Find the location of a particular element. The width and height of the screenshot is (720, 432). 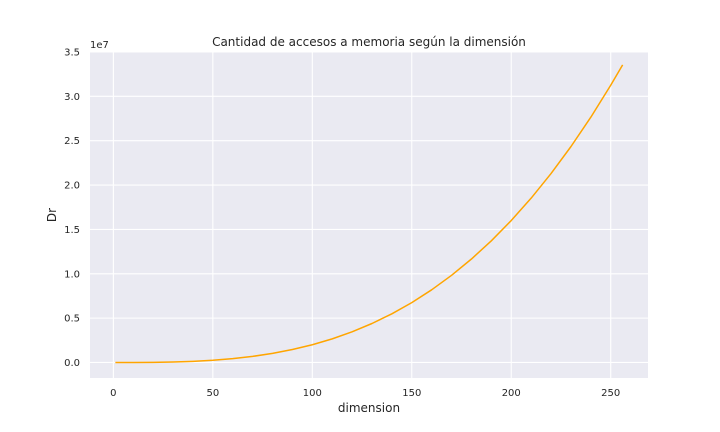

x-tick-label: 0 is located at coordinates (113, 393).